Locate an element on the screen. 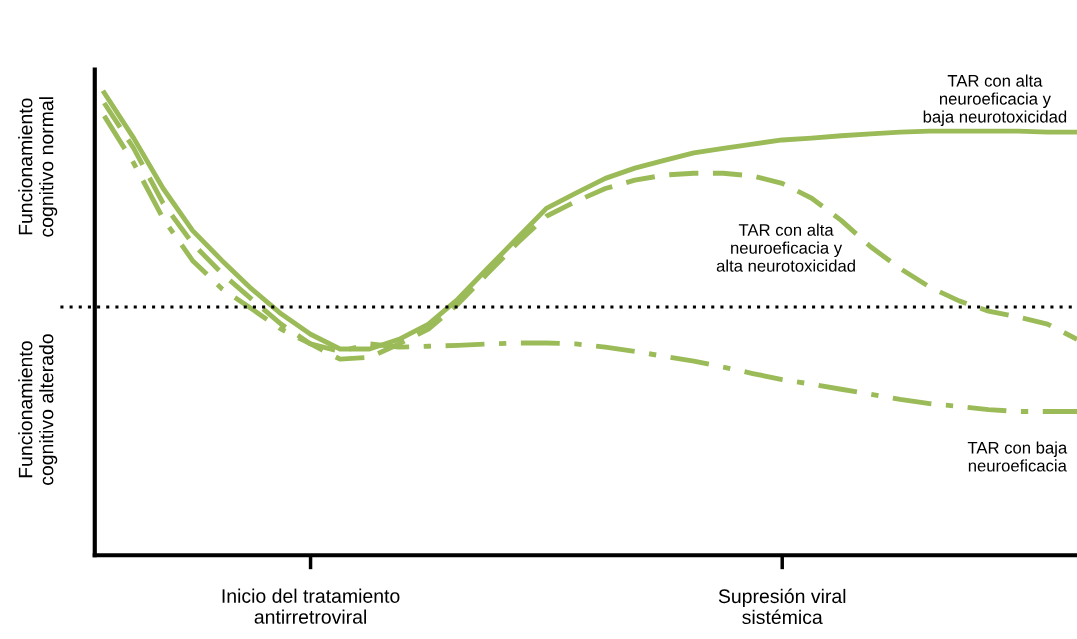 The width and height of the screenshot is (1077, 639). x-tick-label: Supresión viral sistémica is located at coordinates (782, 606).